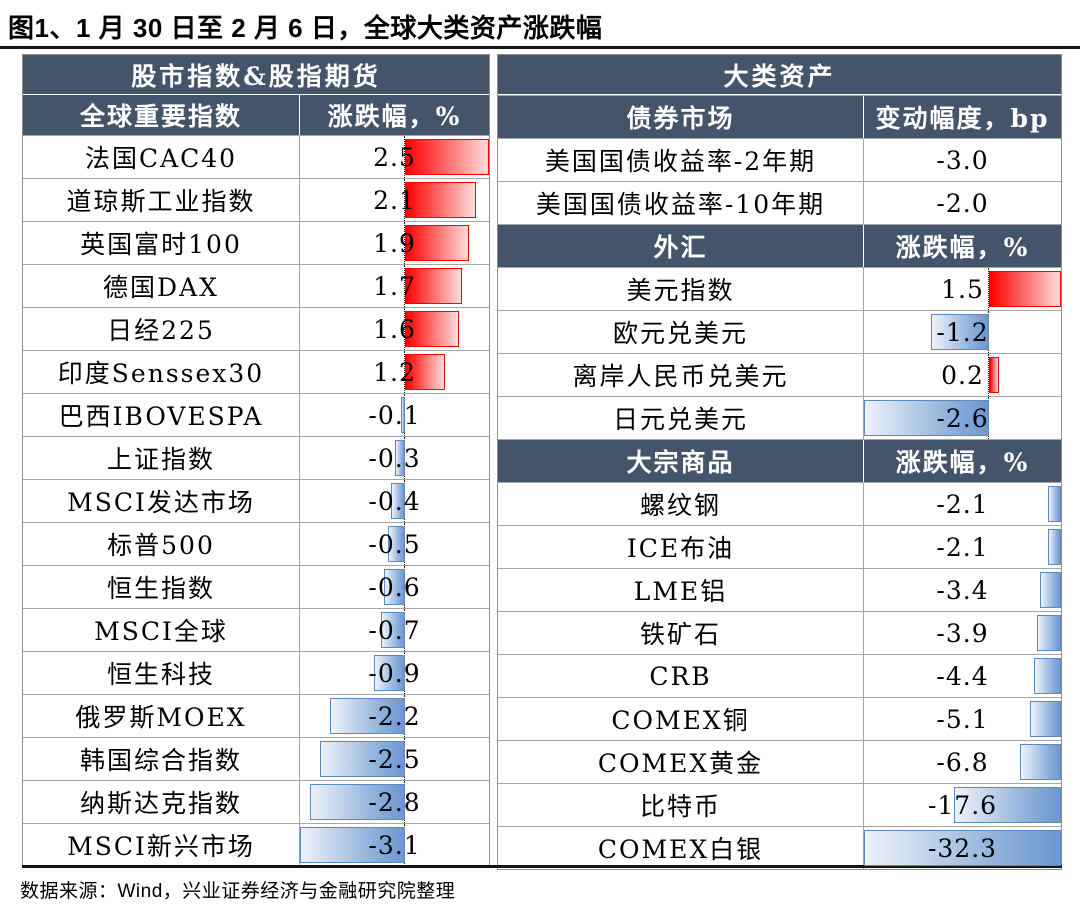 The height and width of the screenshot is (911, 1080). I want to click on table-row: MSCI新兴市场 -3.1, so click(256, 844).